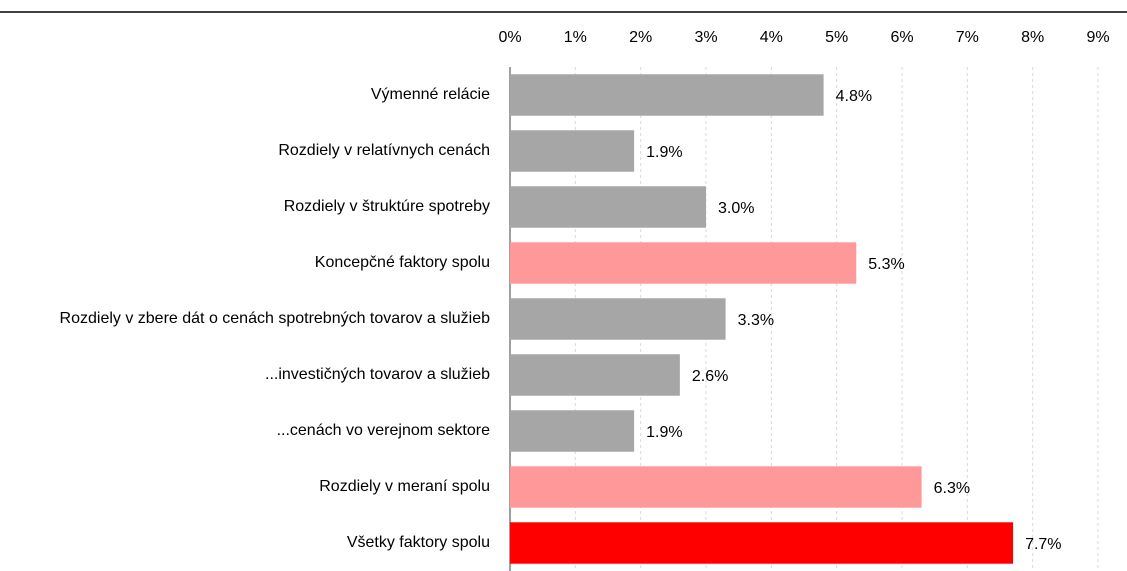  Describe the element at coordinates (430, 94) in the screenshot. I see `category-label: Výmenné relácie` at that location.